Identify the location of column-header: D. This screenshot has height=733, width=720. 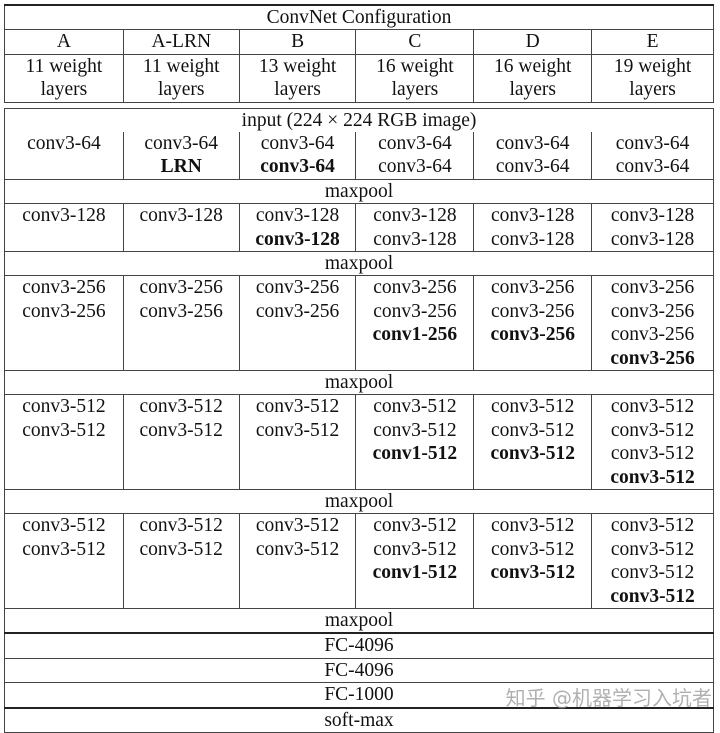
(533, 42).